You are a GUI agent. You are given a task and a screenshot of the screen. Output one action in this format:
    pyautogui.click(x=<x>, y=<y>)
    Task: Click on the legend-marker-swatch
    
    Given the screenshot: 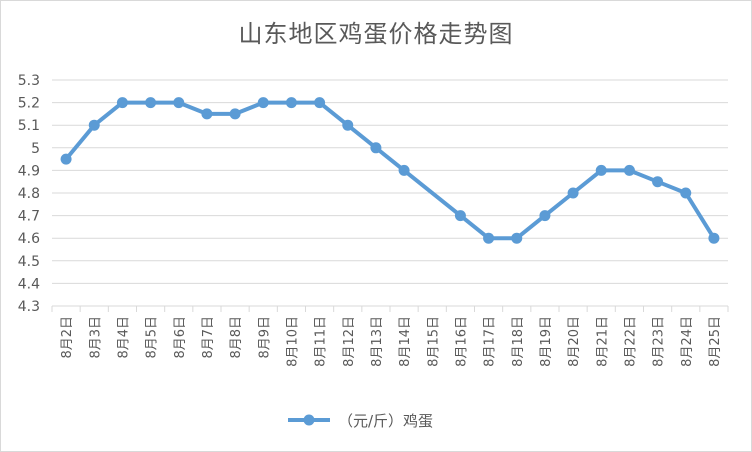 What is the action you would take?
    pyautogui.click(x=309, y=420)
    